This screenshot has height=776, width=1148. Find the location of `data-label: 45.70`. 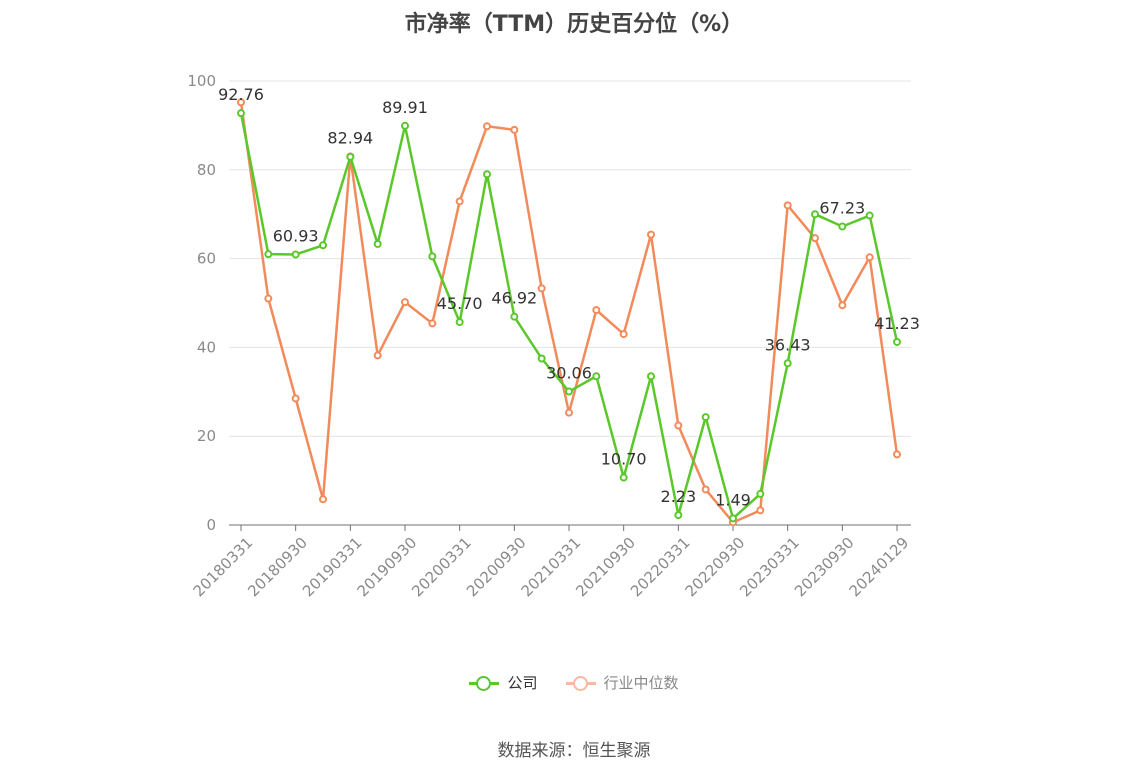

data-label: 45.70 is located at coordinates (460, 303).